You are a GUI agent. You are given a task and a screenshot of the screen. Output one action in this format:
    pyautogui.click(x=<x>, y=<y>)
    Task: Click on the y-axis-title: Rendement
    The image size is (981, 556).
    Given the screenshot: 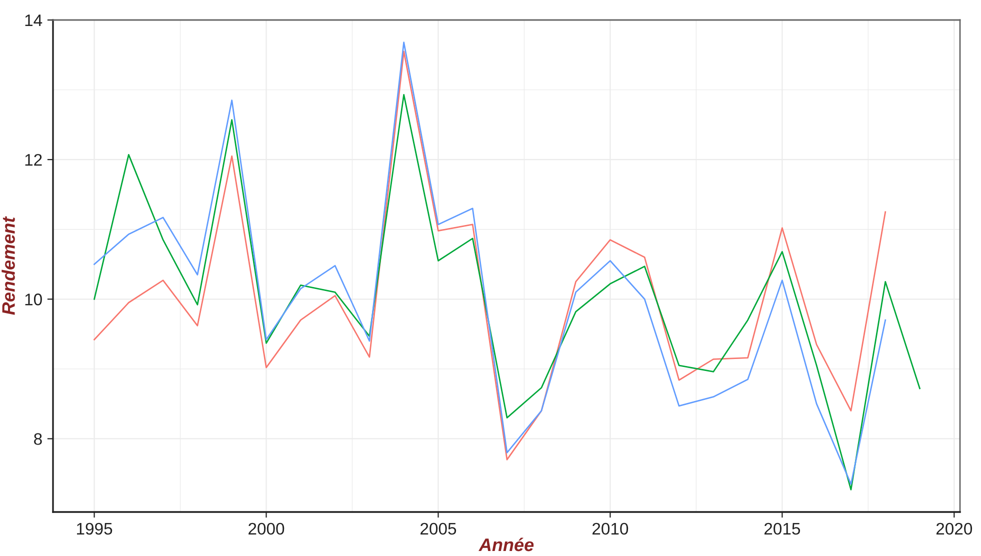 What is the action you would take?
    pyautogui.click(x=8, y=265)
    